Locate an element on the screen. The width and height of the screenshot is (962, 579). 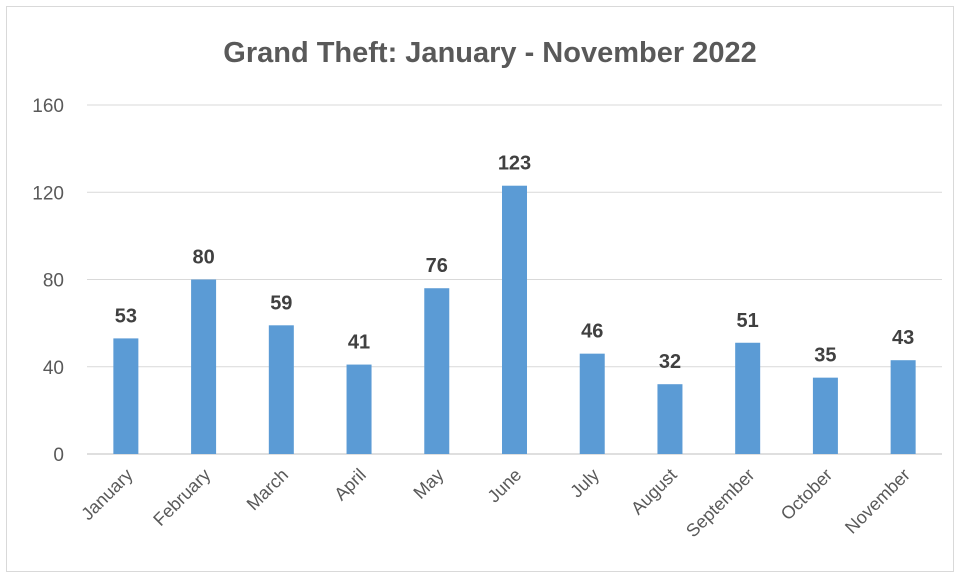
data-label-february: 80 is located at coordinates (203, 258).